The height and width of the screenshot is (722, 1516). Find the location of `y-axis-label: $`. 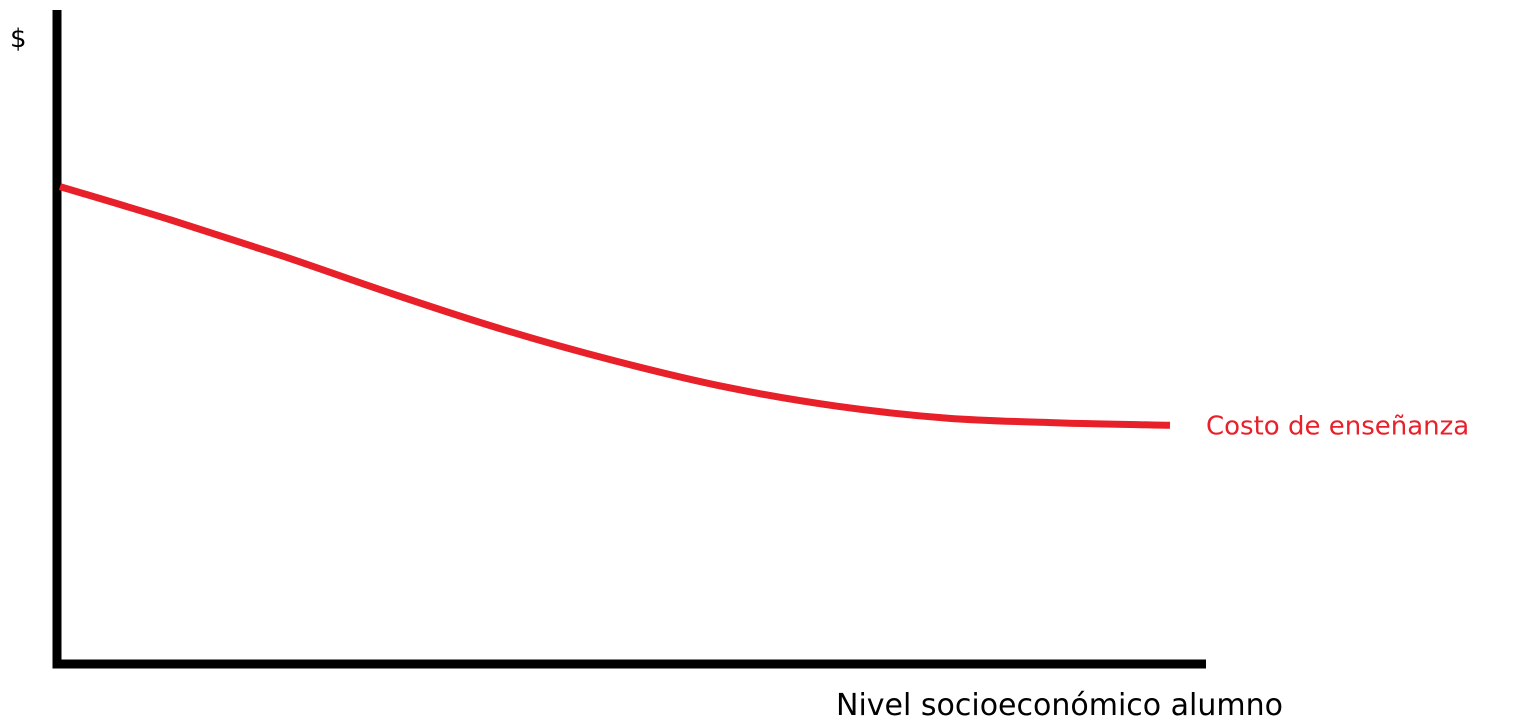

y-axis-label: $ is located at coordinates (18, 39).